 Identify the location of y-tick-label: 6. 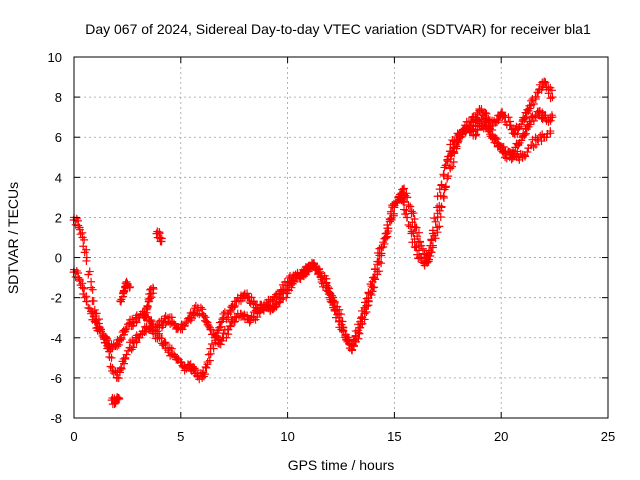
(58, 137).